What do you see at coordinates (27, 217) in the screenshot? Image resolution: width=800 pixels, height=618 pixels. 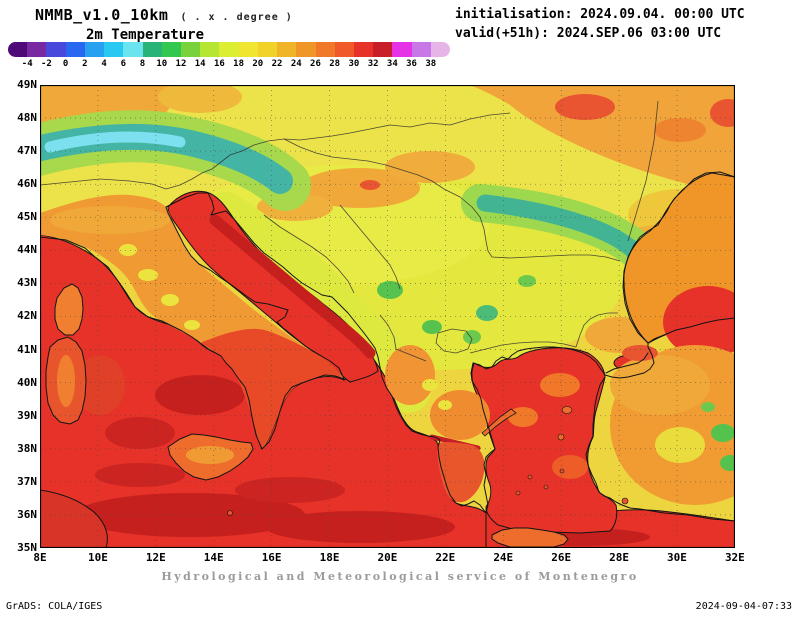 I see `latitude-tick-label: 45N` at bounding box center [27, 217].